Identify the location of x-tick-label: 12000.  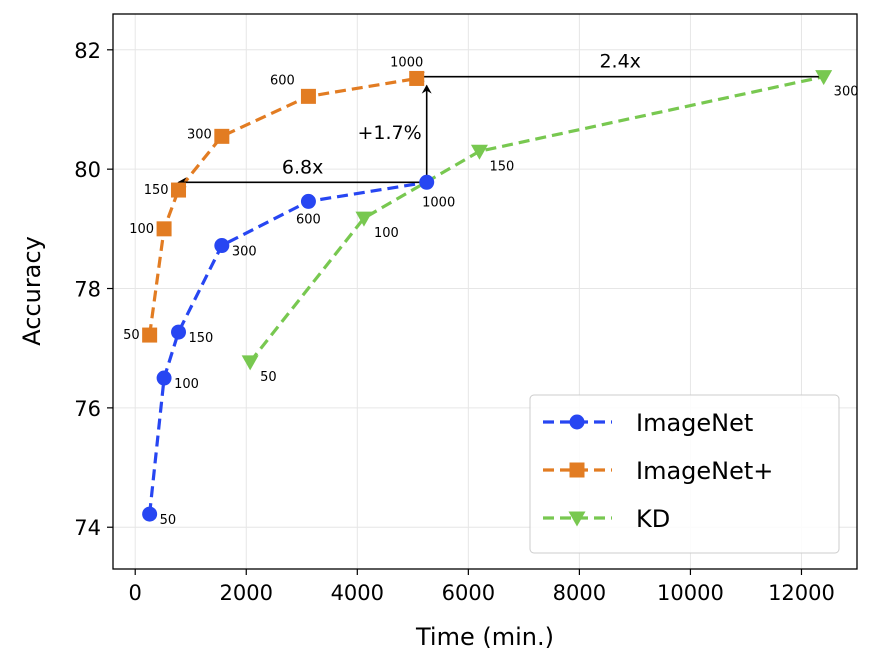
(801, 593).